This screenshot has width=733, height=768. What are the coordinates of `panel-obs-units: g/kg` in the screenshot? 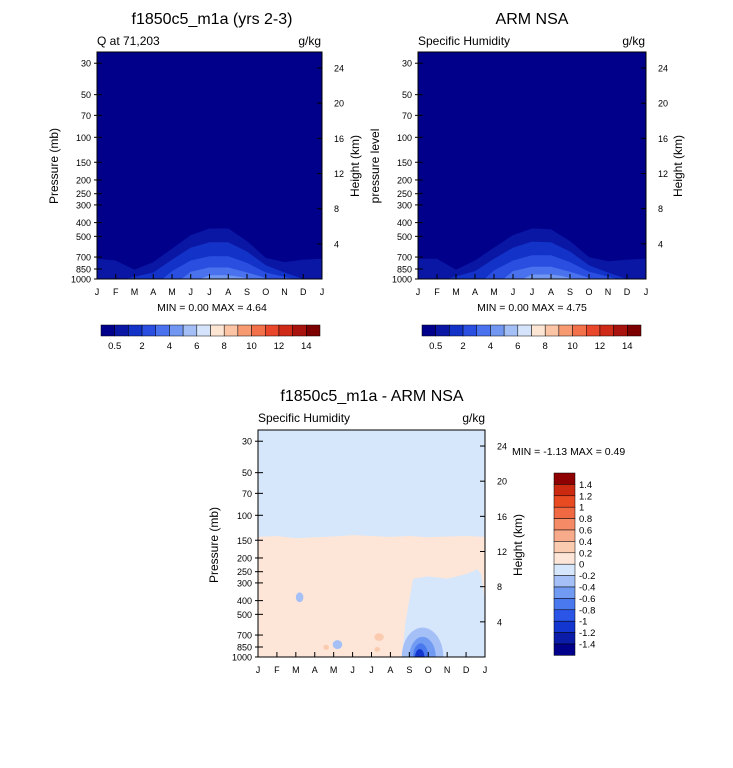 It's located at (633, 41).